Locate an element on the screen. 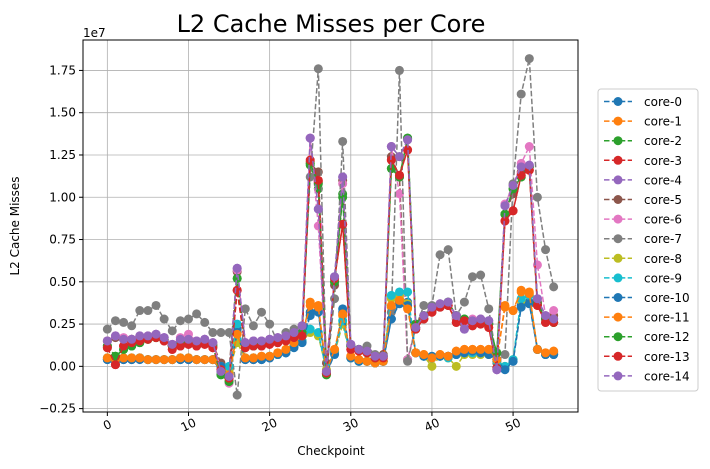 This screenshot has width=710, height=469. y-tick-label: 0.25 is located at coordinates (62, 324).